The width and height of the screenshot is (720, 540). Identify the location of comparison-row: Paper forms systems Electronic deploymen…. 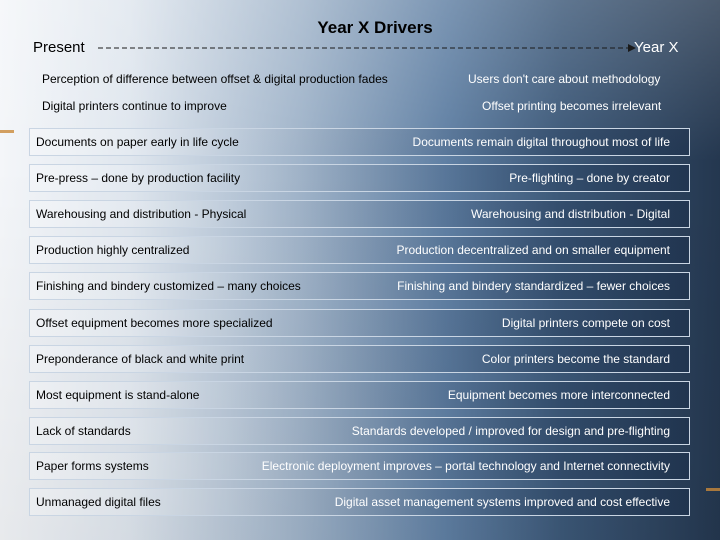
(359, 466).